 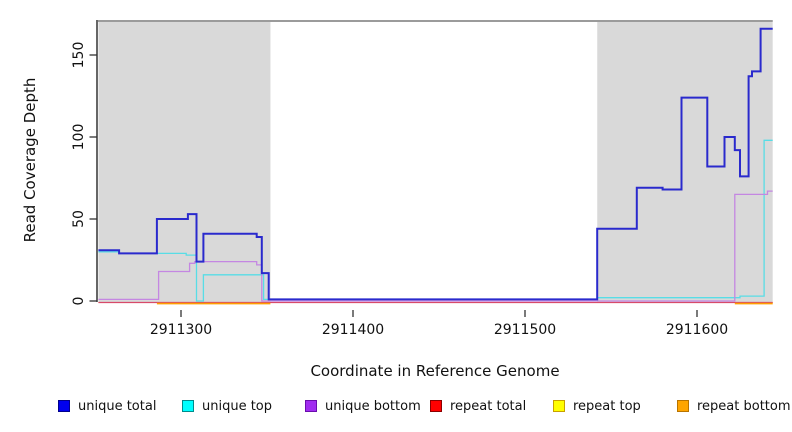 What do you see at coordinates (79, 301) in the screenshot?
I see `y-tick-label: 0` at bounding box center [79, 301].